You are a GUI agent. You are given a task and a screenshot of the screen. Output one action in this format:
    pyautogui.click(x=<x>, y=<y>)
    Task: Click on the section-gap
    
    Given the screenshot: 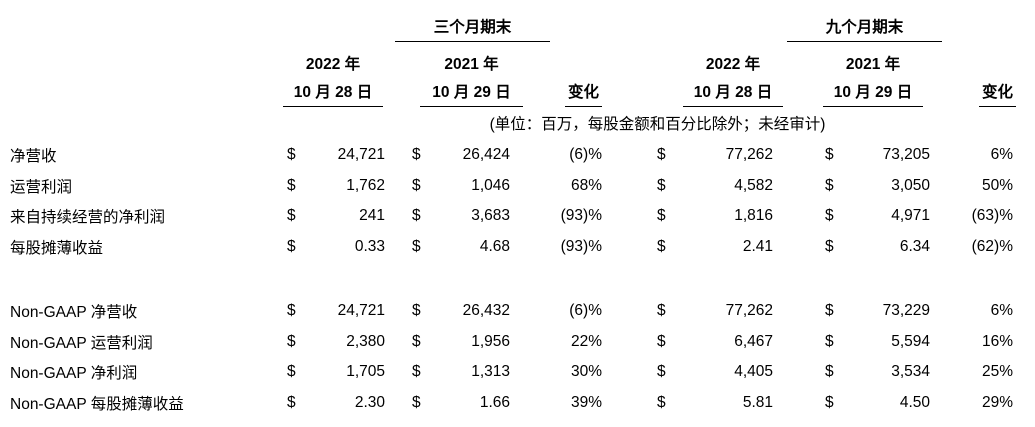 What is the action you would take?
    pyautogui.click(x=517, y=279)
    